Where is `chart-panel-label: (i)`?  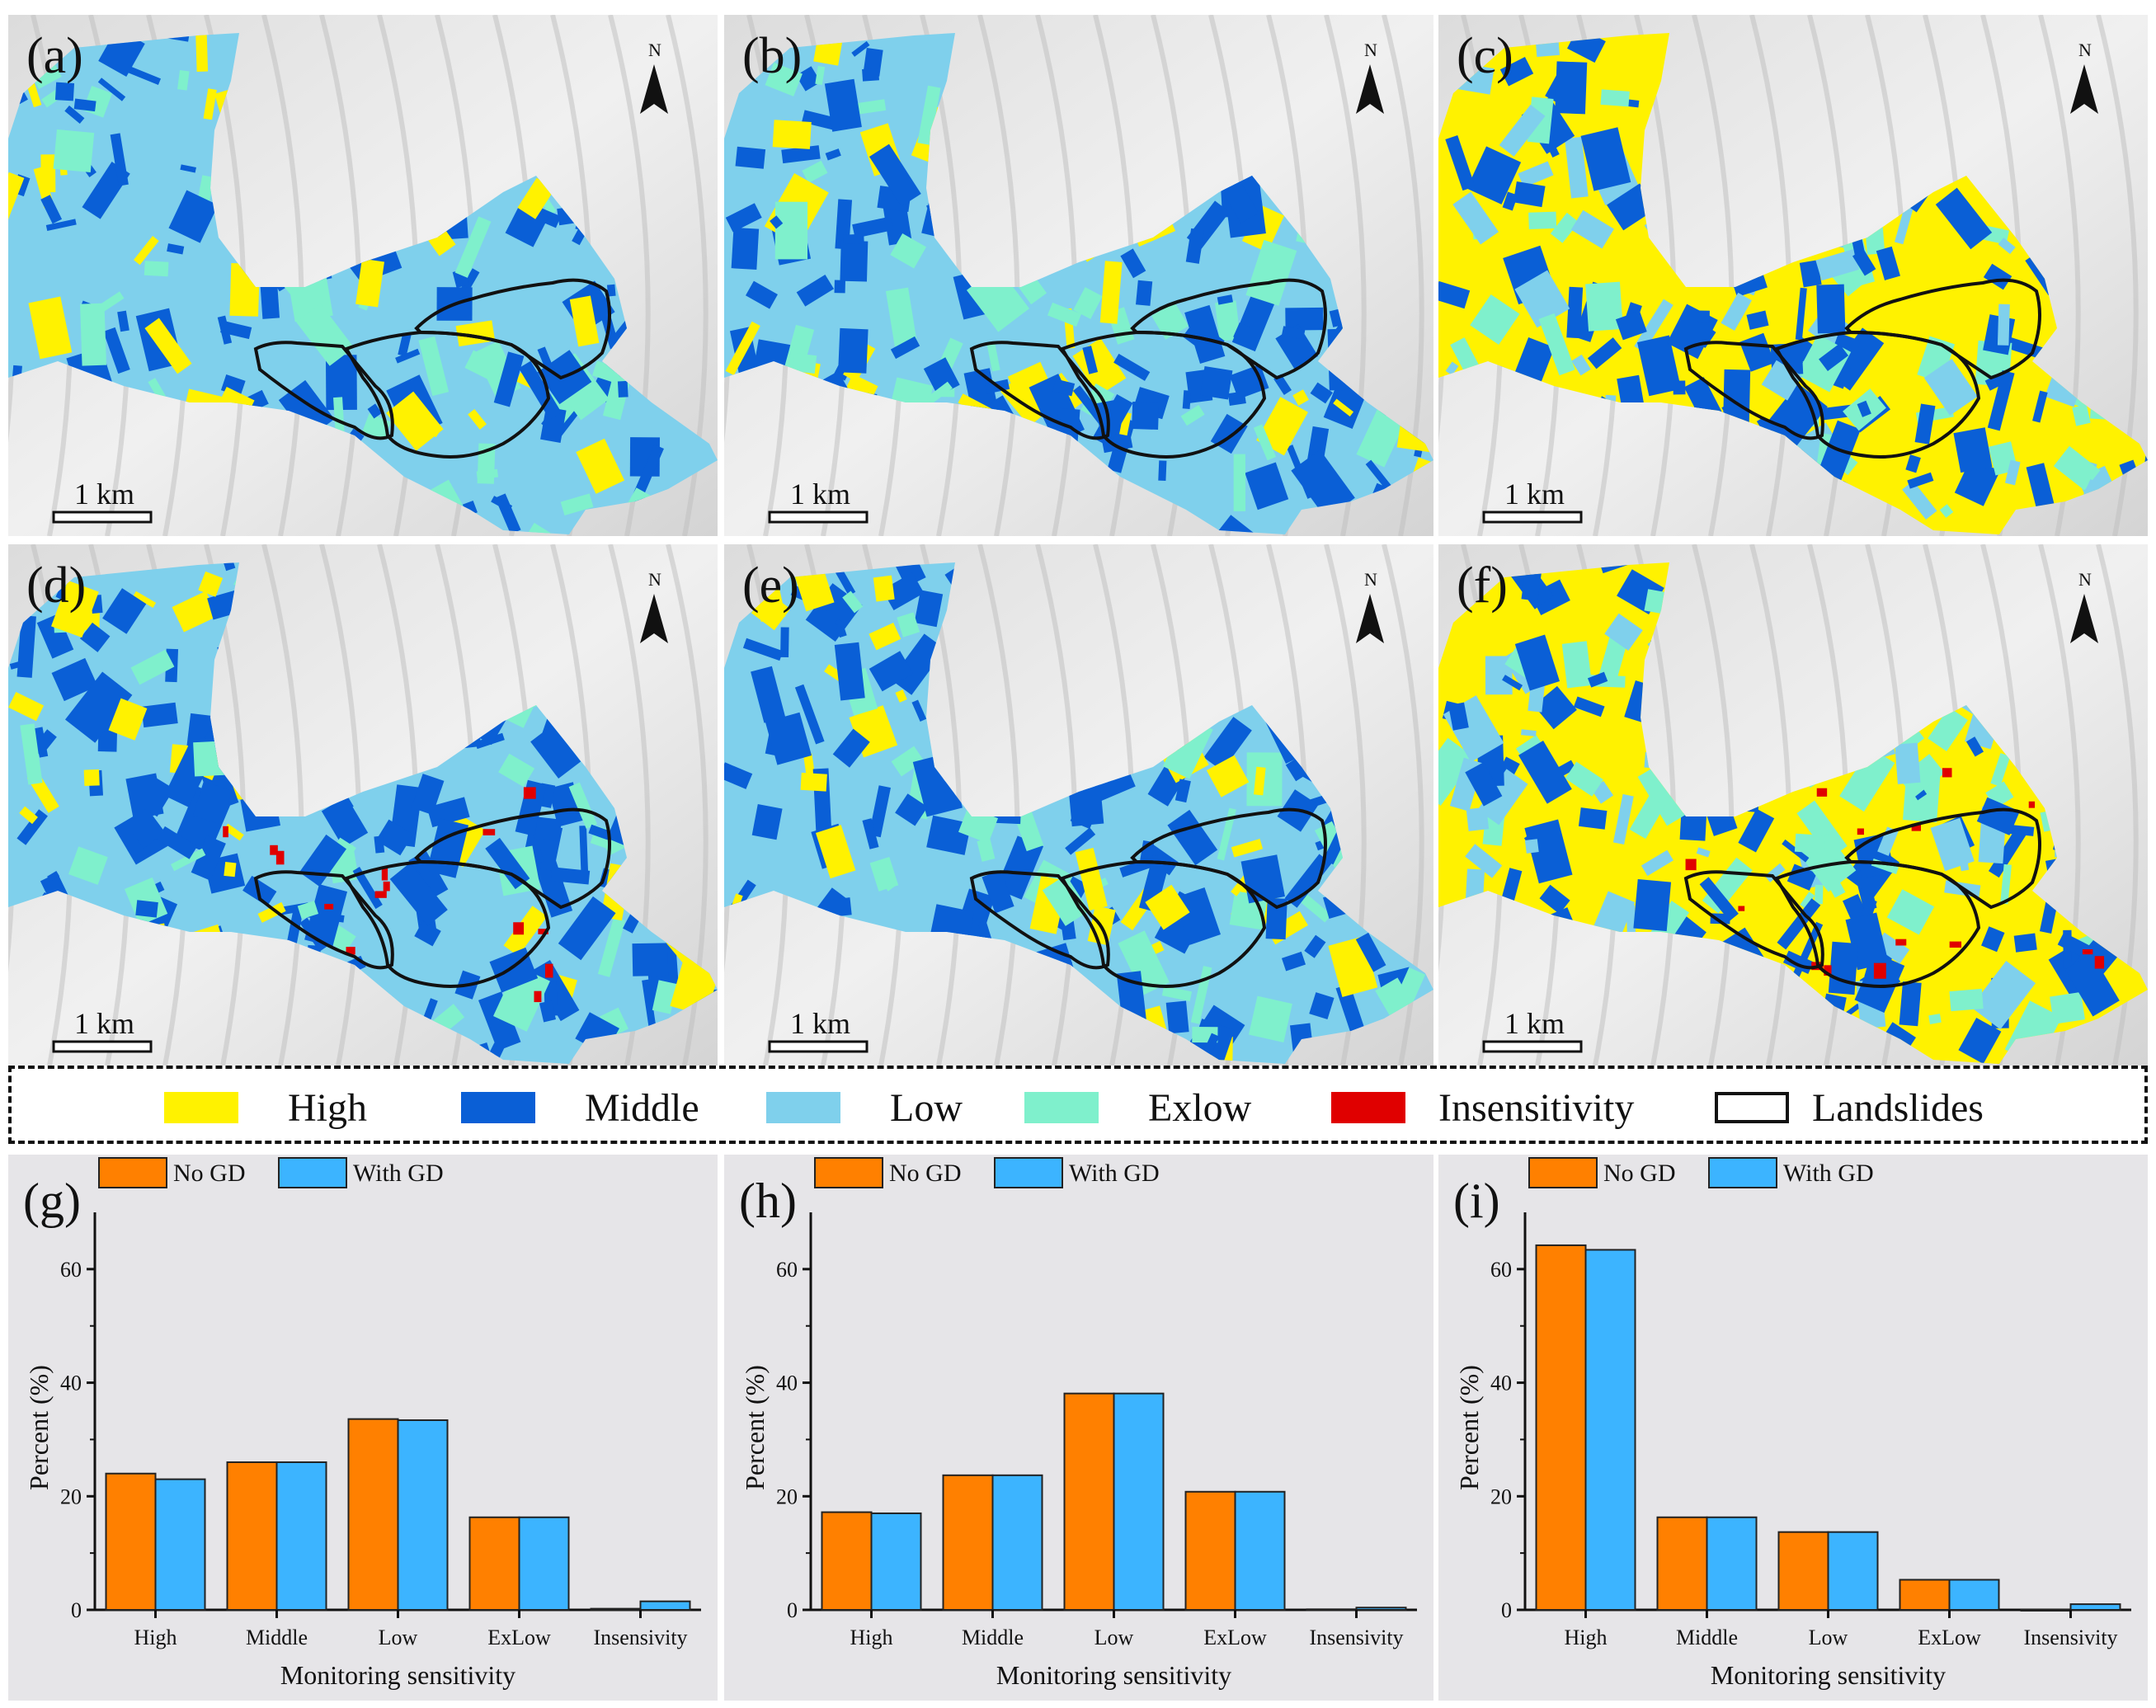
chart-panel-label: (i) is located at coordinates (1476, 1201).